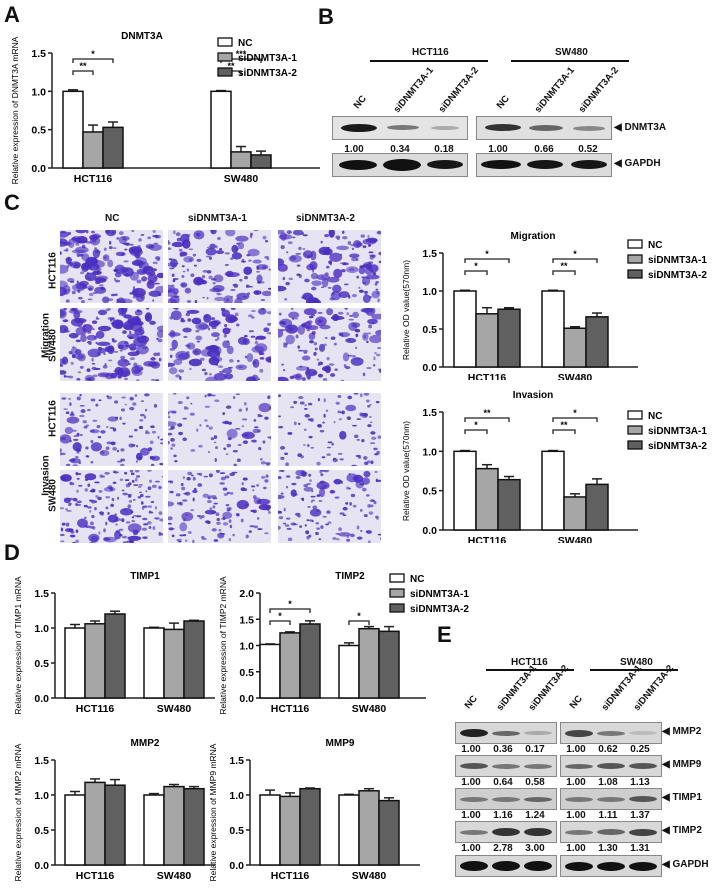 The width and height of the screenshot is (715, 890). I want to click on quant-value: 0.64, so click(503, 782).